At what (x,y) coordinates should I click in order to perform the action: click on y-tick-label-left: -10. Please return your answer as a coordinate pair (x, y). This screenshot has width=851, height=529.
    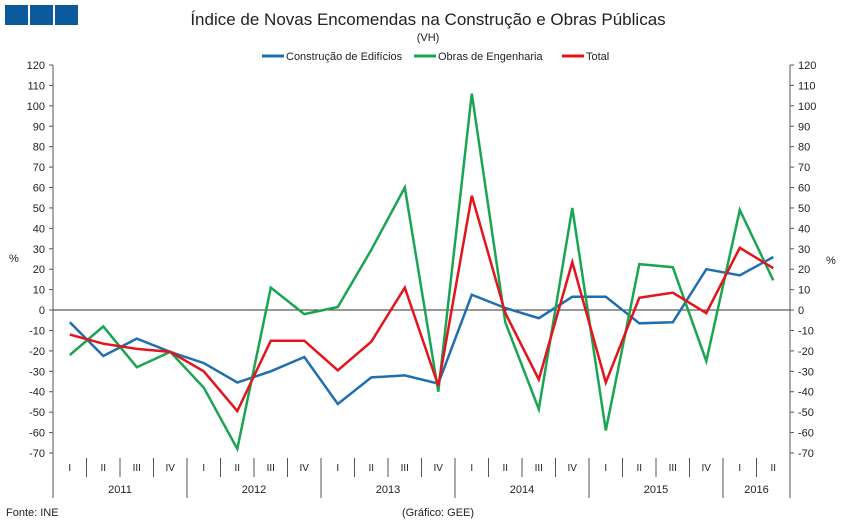
    Looking at the image, I should click on (37, 331).